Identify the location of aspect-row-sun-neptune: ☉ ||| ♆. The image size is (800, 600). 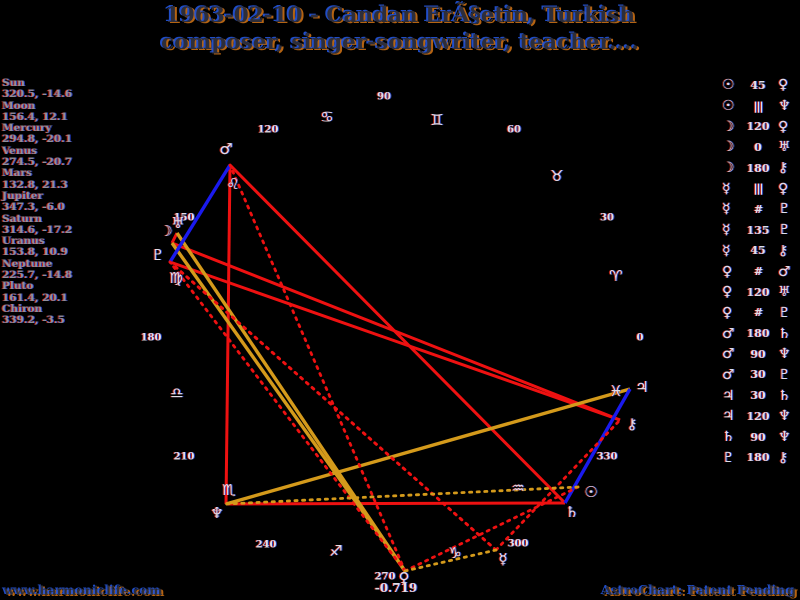
(760, 106).